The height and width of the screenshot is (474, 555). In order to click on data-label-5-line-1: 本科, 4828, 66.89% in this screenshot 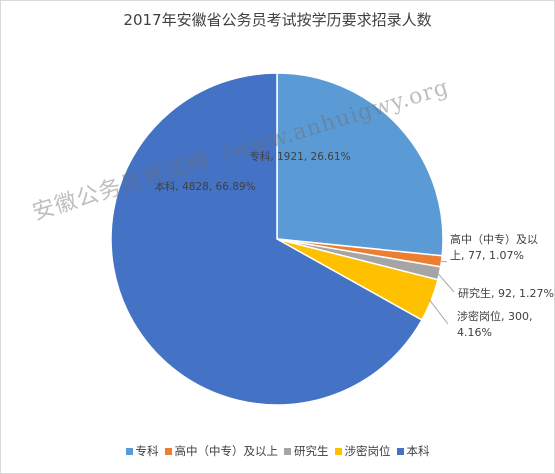, I will do `click(204, 186)`.